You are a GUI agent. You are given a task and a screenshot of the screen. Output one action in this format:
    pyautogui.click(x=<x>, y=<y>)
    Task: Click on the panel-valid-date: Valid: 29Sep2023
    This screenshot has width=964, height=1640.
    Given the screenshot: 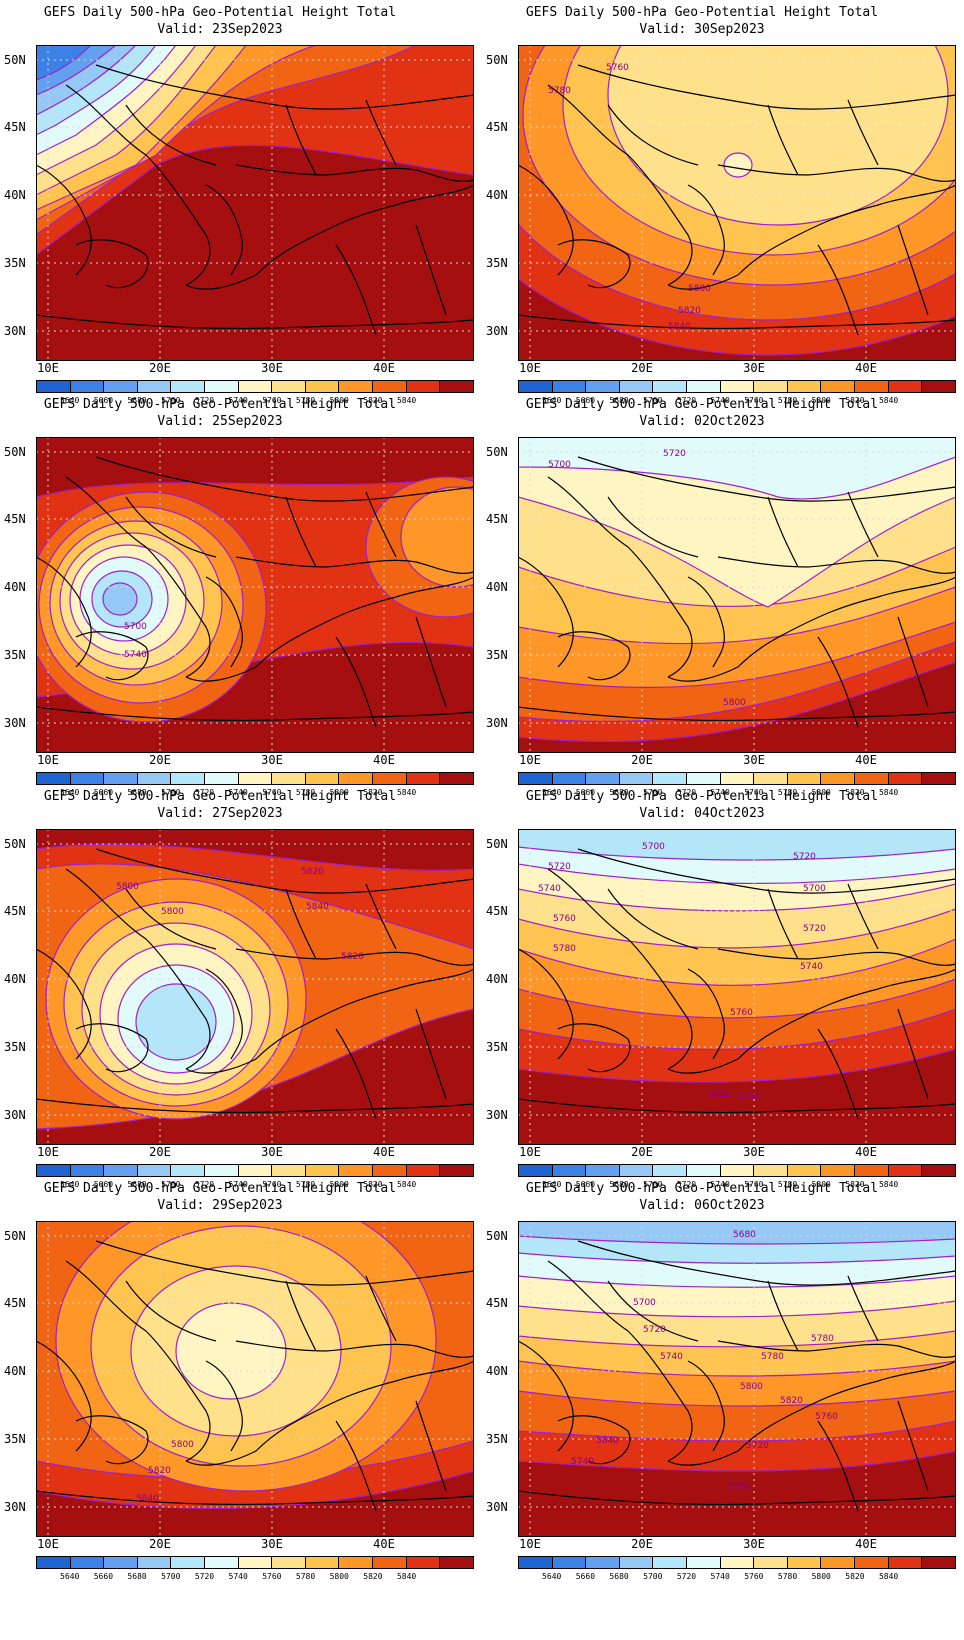 What is the action you would take?
    pyautogui.click(x=220, y=1205)
    